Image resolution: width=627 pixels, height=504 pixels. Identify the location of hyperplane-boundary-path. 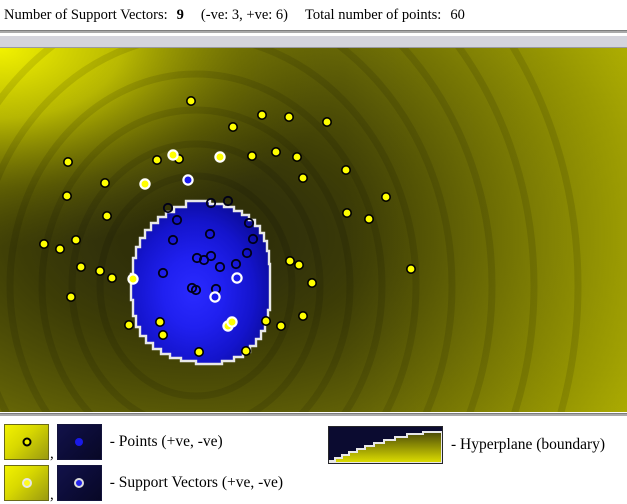
(200, 282).